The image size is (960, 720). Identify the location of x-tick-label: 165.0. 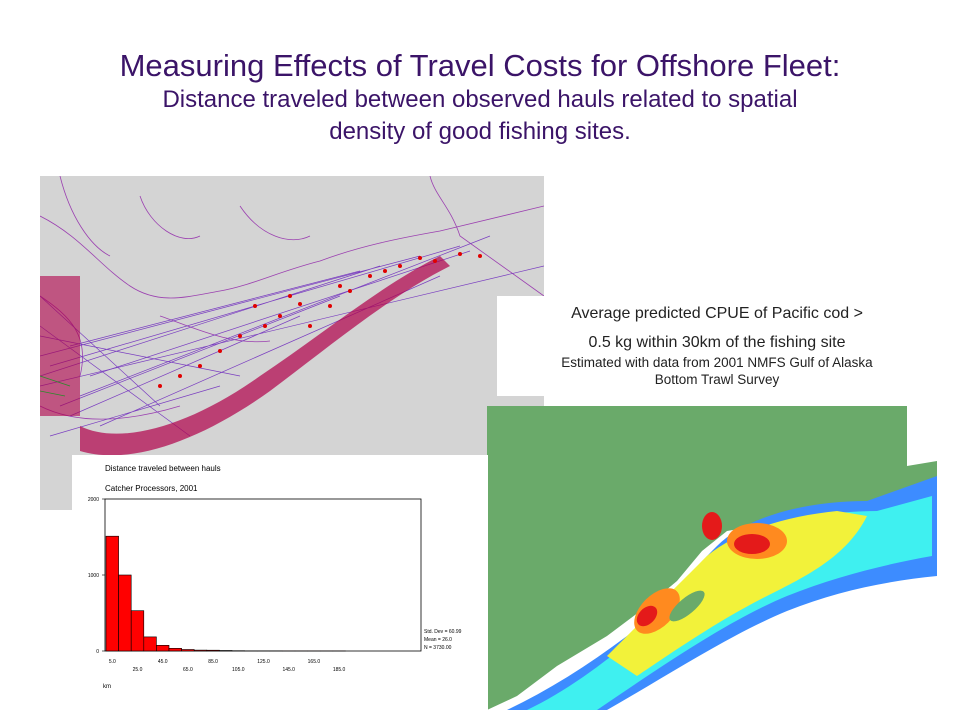
(314, 662).